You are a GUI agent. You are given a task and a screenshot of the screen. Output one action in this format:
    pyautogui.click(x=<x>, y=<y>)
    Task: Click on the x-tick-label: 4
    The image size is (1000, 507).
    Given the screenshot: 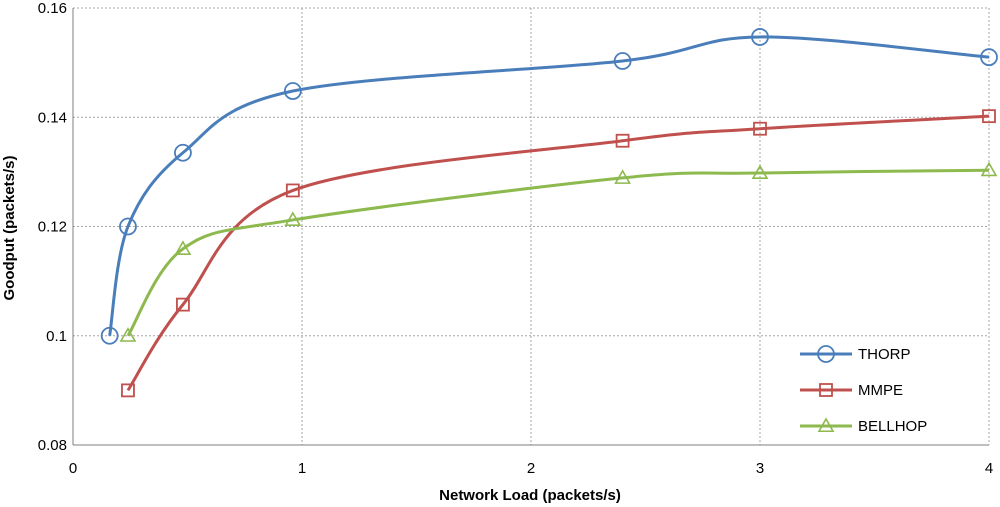 What is the action you would take?
    pyautogui.click(x=989, y=468)
    